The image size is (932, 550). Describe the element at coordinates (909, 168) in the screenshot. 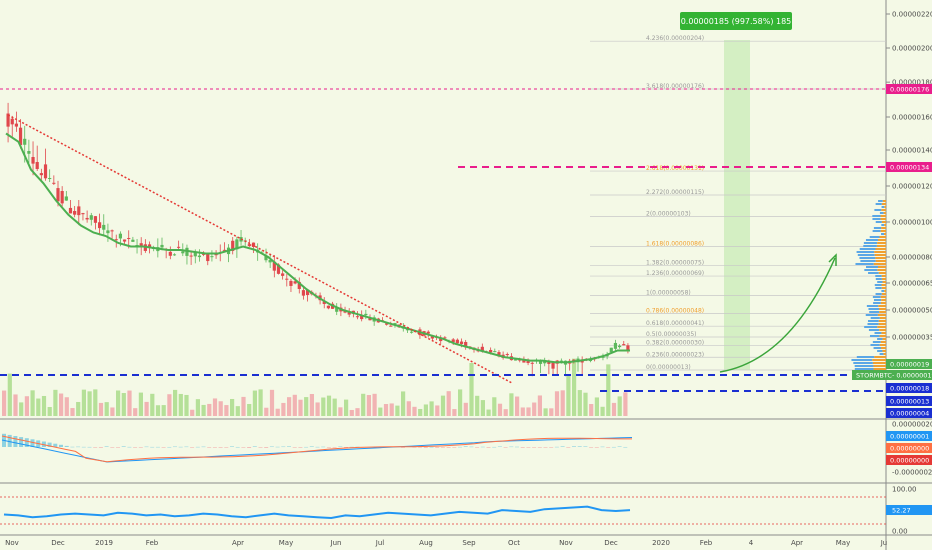

I see `price-tag-label: 0.00000134` at that location.